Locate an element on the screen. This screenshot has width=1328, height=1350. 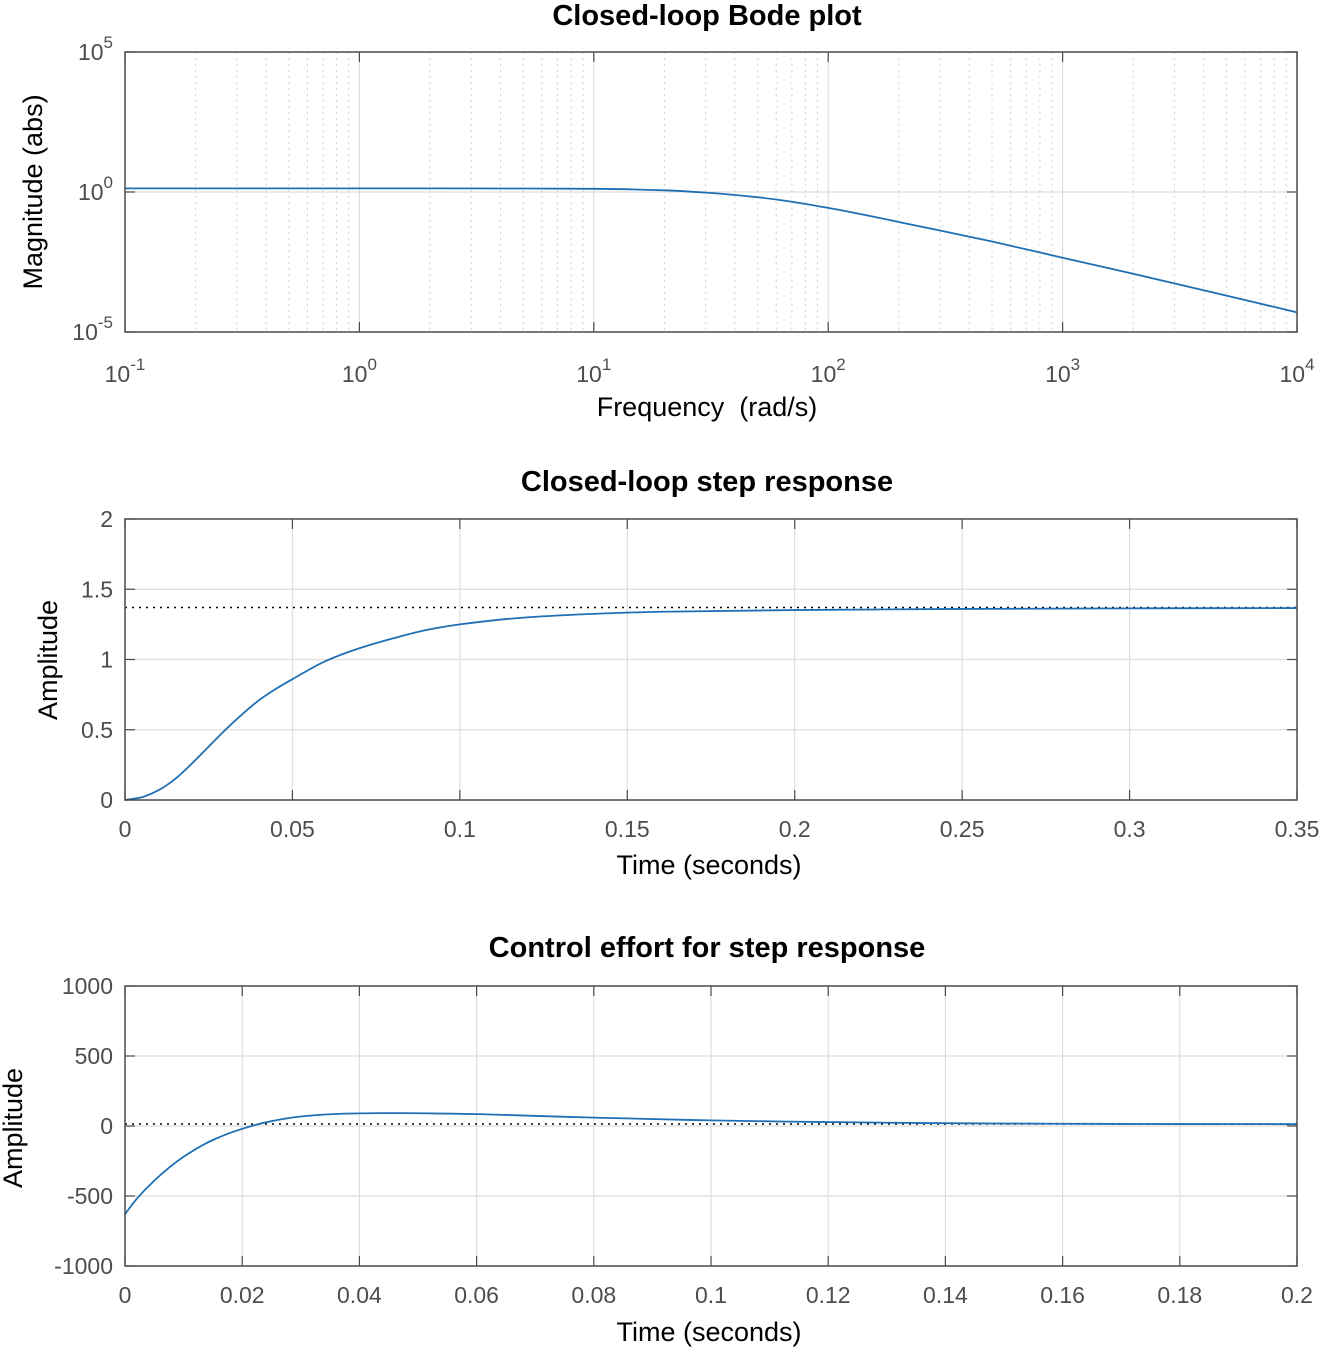
effort-x-tick-label: 0.12 is located at coordinates (828, 1295).